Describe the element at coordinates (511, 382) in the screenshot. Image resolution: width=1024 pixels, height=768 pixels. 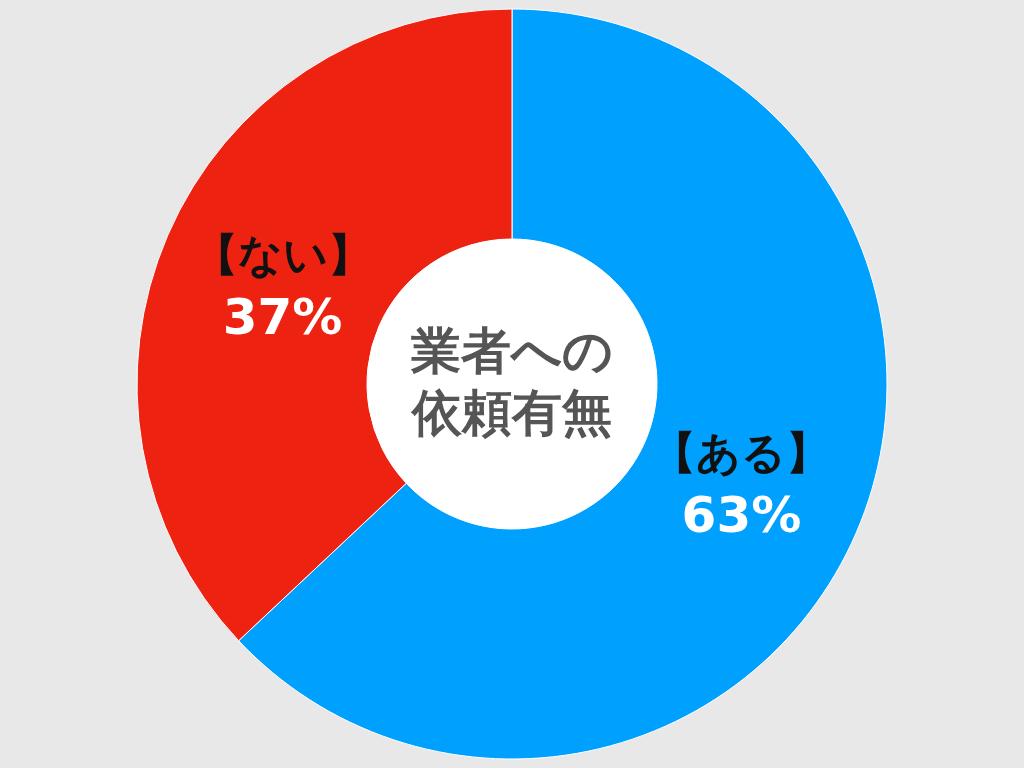
I see `text: 業者への依頼有無` at that location.